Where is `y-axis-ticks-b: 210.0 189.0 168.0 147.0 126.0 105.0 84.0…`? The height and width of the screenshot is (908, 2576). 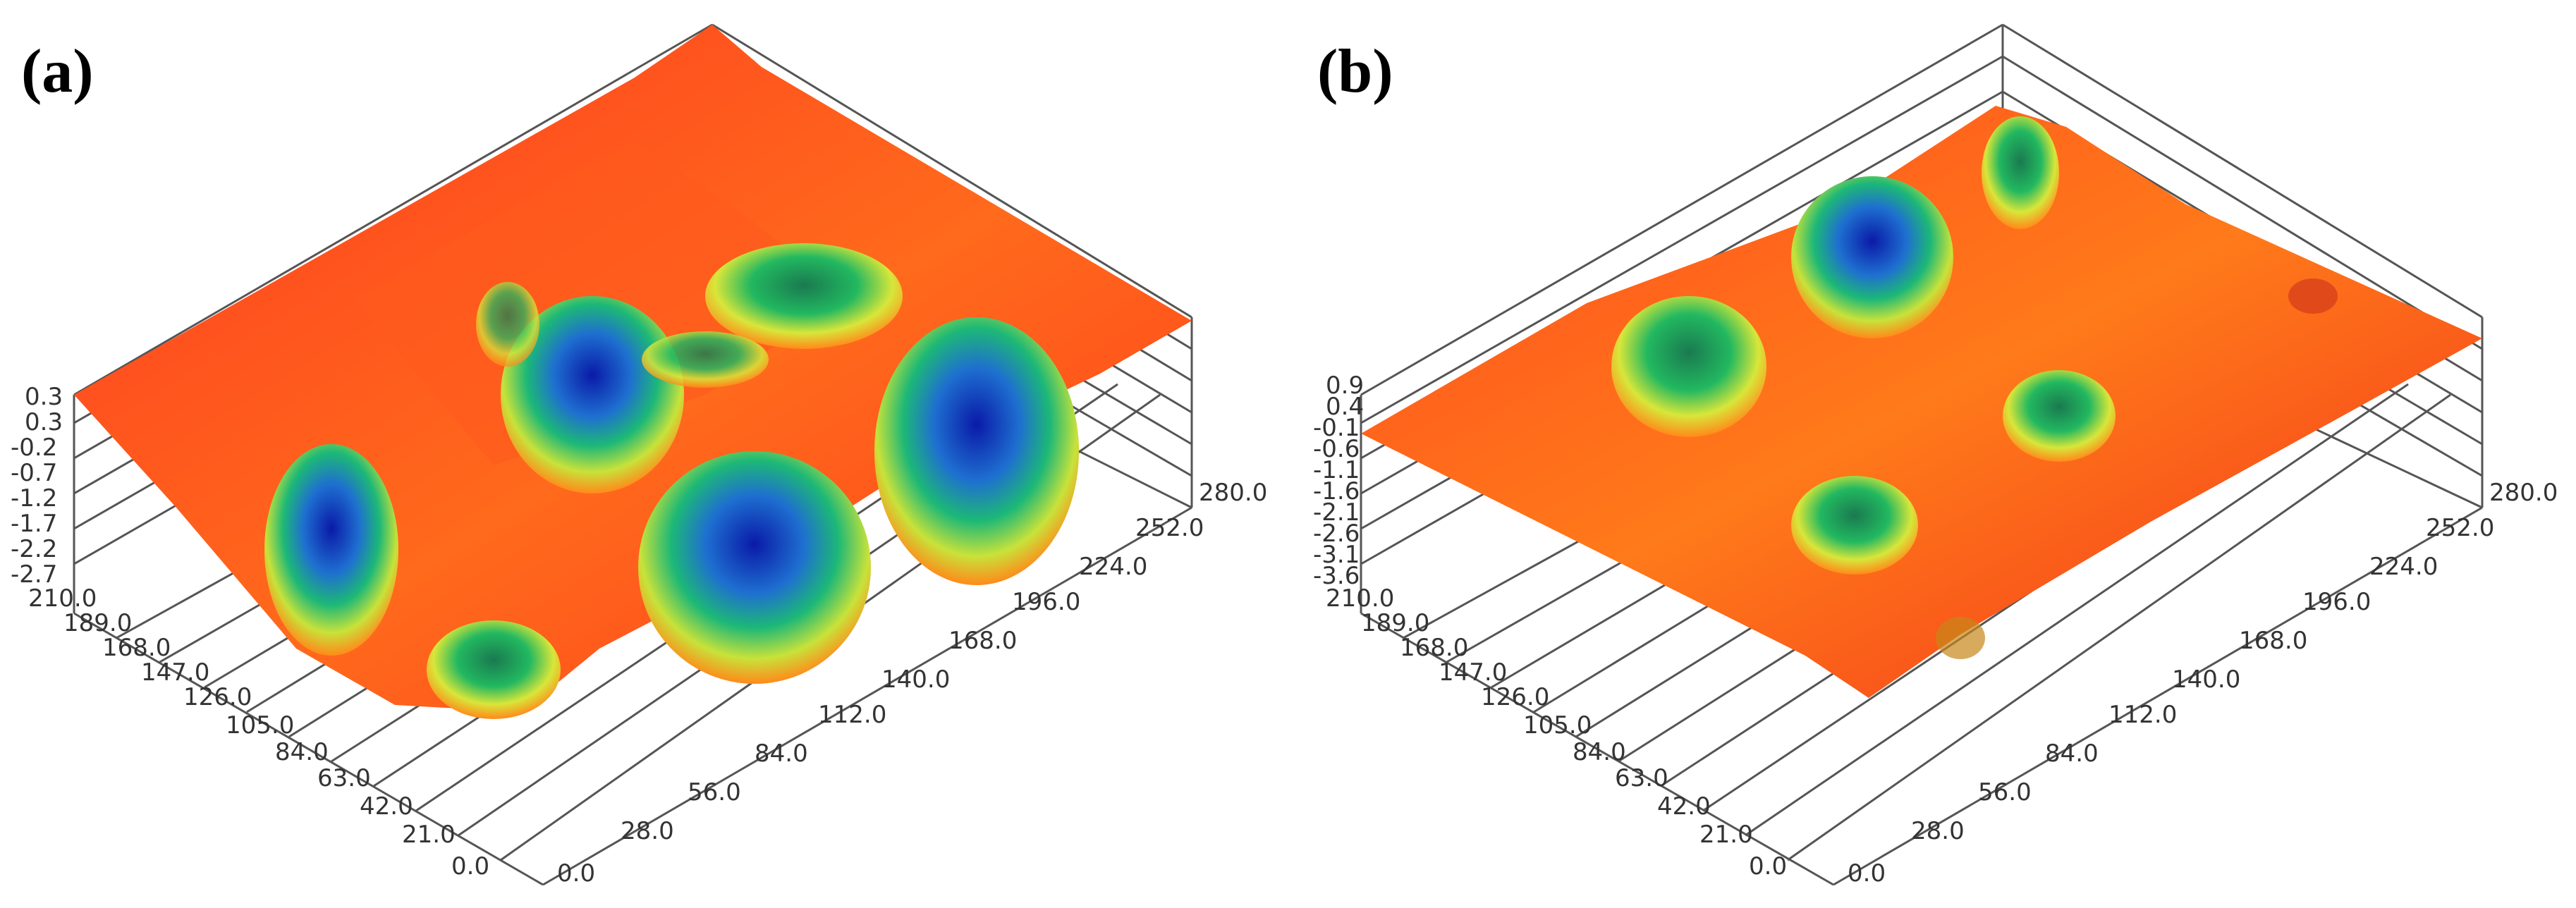 y-axis-ticks-b: 210.0 189.0 168.0 147.0 126.0 105.0 84.0… is located at coordinates (1556, 732).